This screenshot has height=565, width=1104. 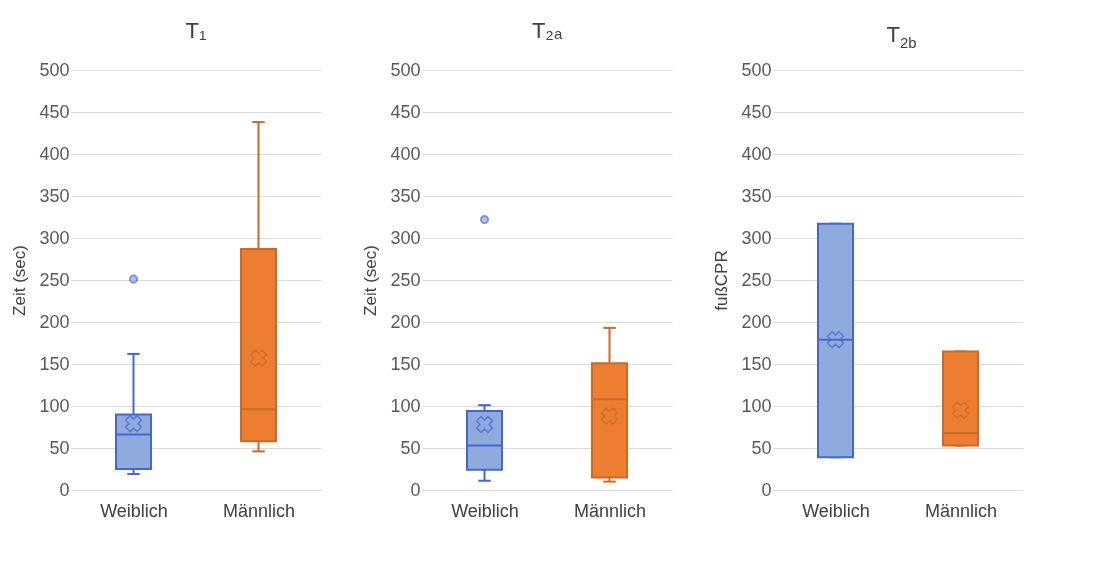 I want to click on y-axis-title: fußCPR, so click(x=722, y=280).